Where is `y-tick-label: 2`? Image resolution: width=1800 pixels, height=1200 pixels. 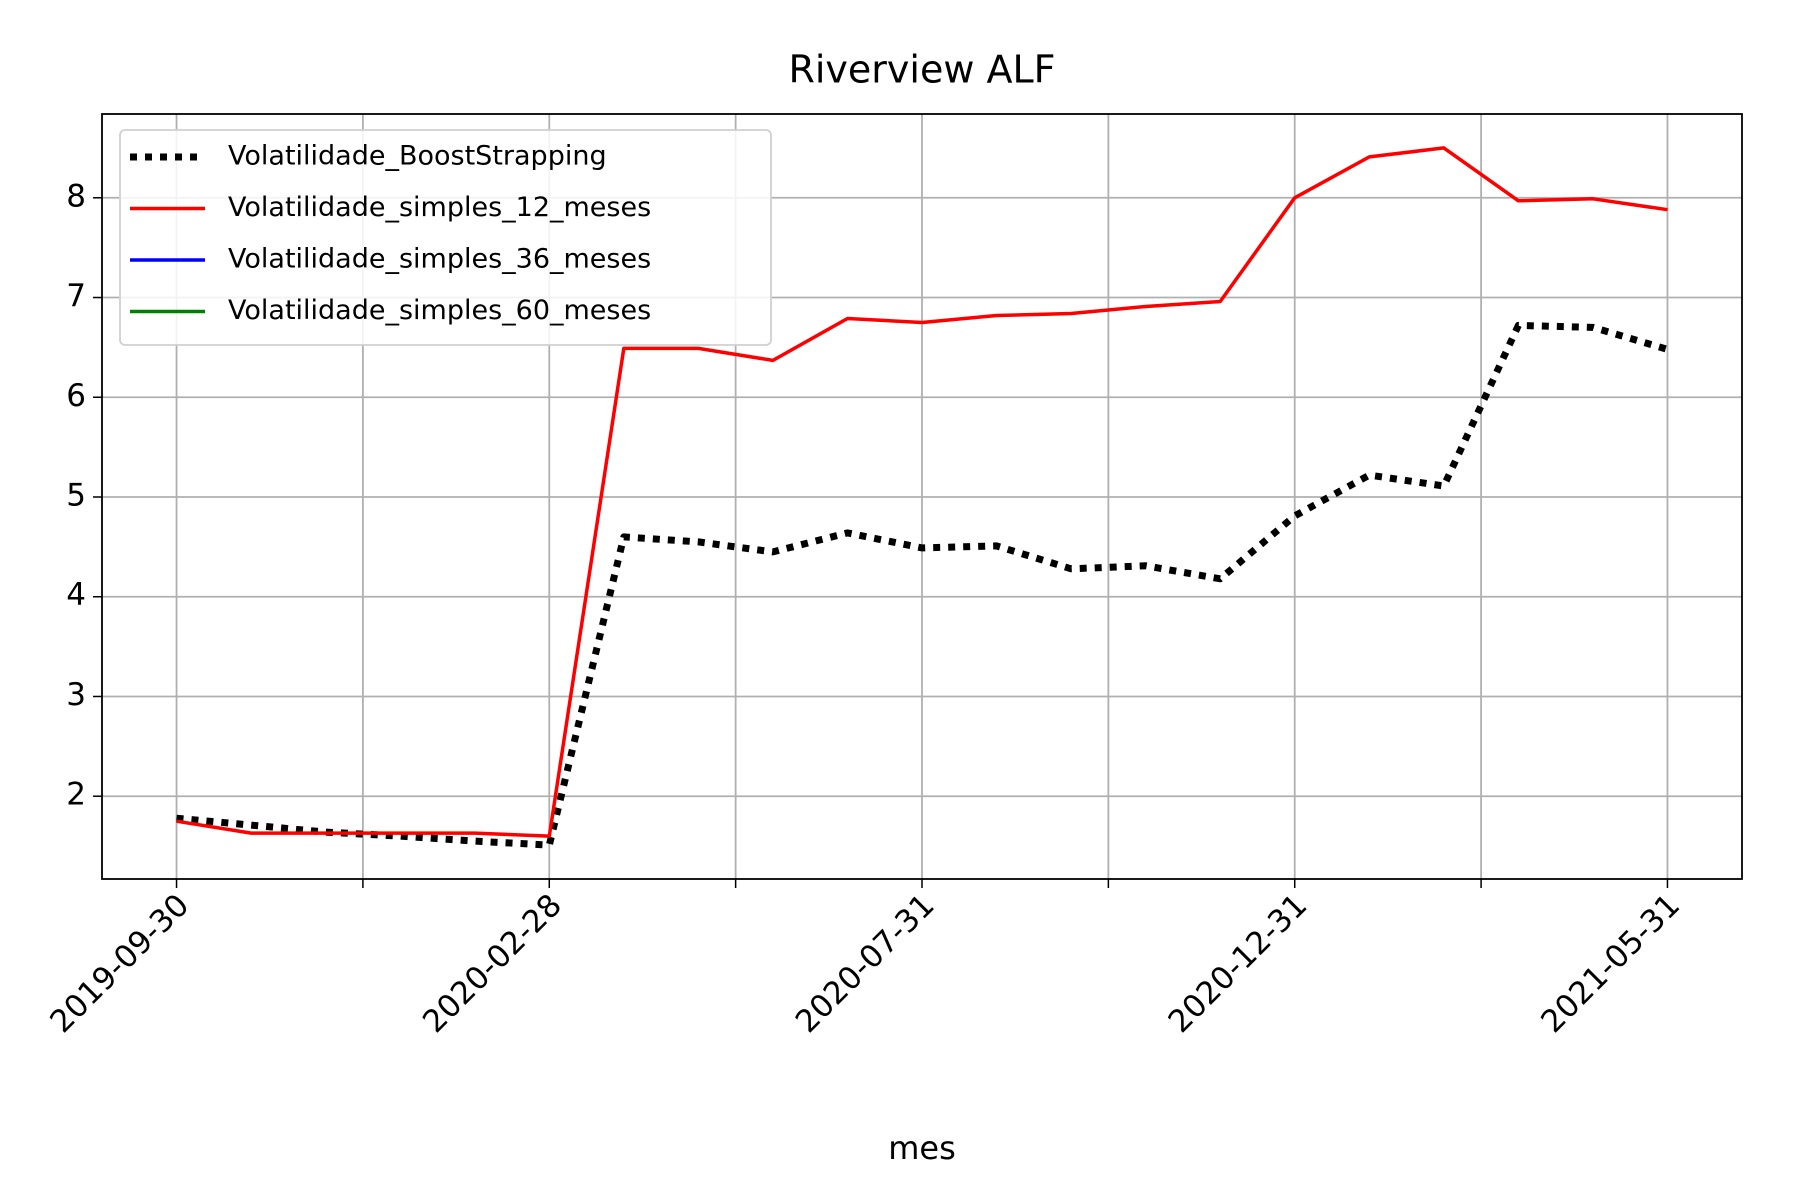 y-tick-label: 2 is located at coordinates (76, 795).